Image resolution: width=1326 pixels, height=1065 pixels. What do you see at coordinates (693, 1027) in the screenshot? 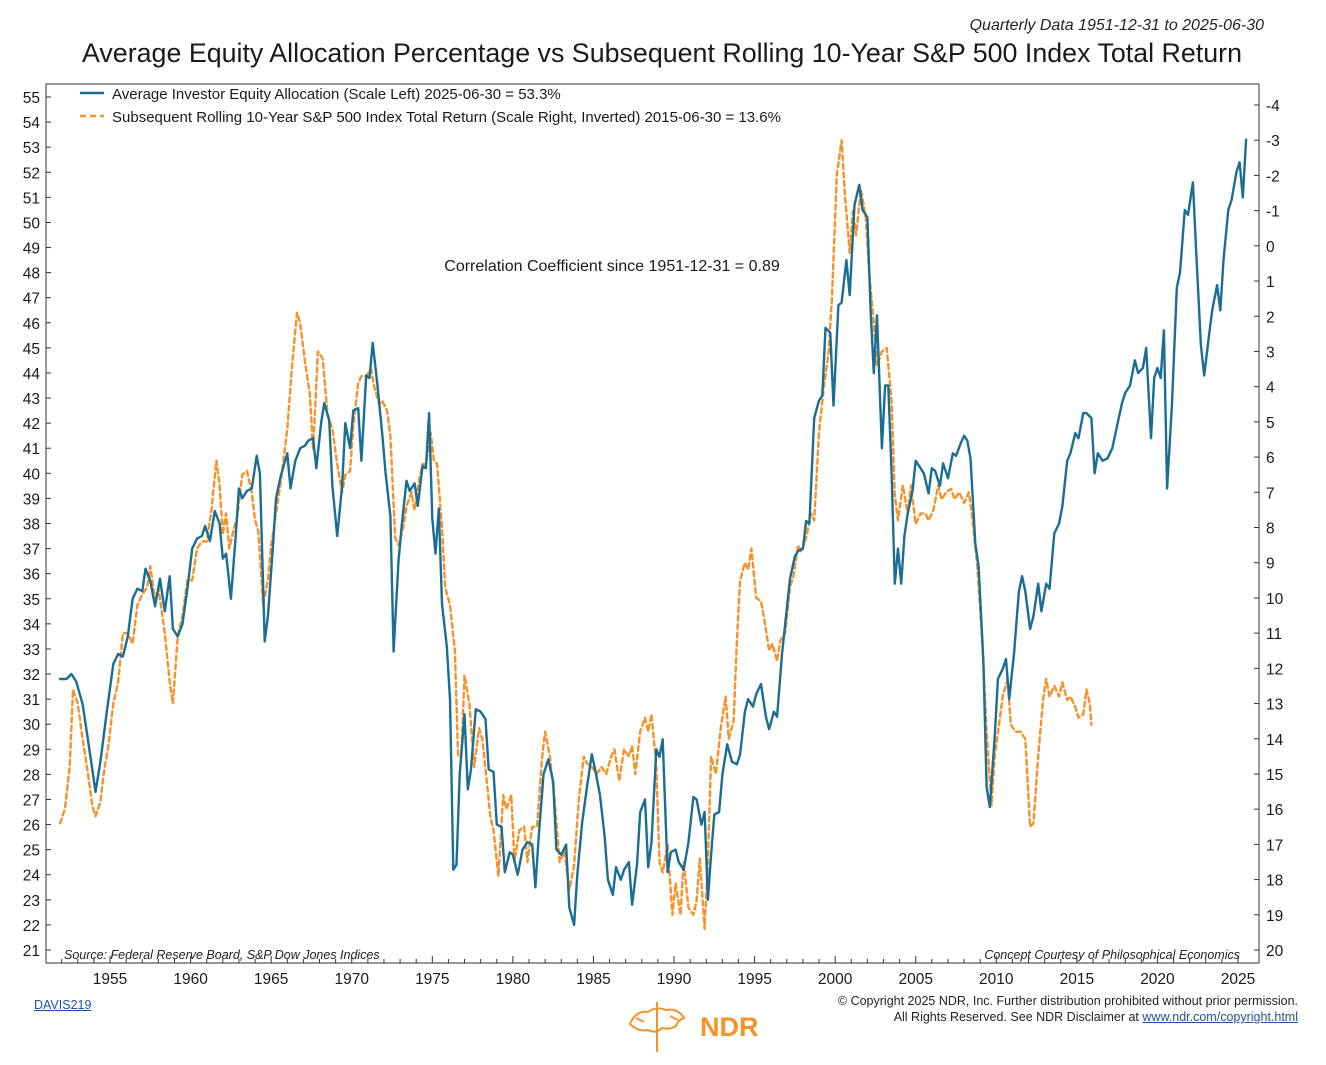
I see `ndr-logo: NDR` at bounding box center [693, 1027].